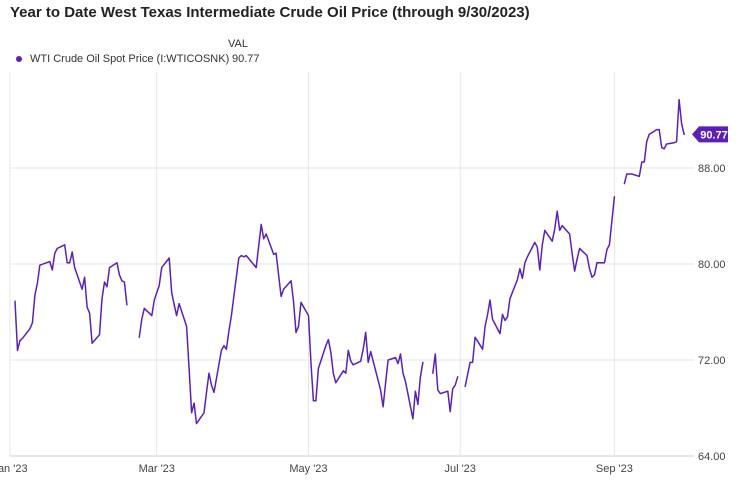  What do you see at coordinates (246, 59) in the screenshot?
I see `legend-series-value: 90.77` at bounding box center [246, 59].